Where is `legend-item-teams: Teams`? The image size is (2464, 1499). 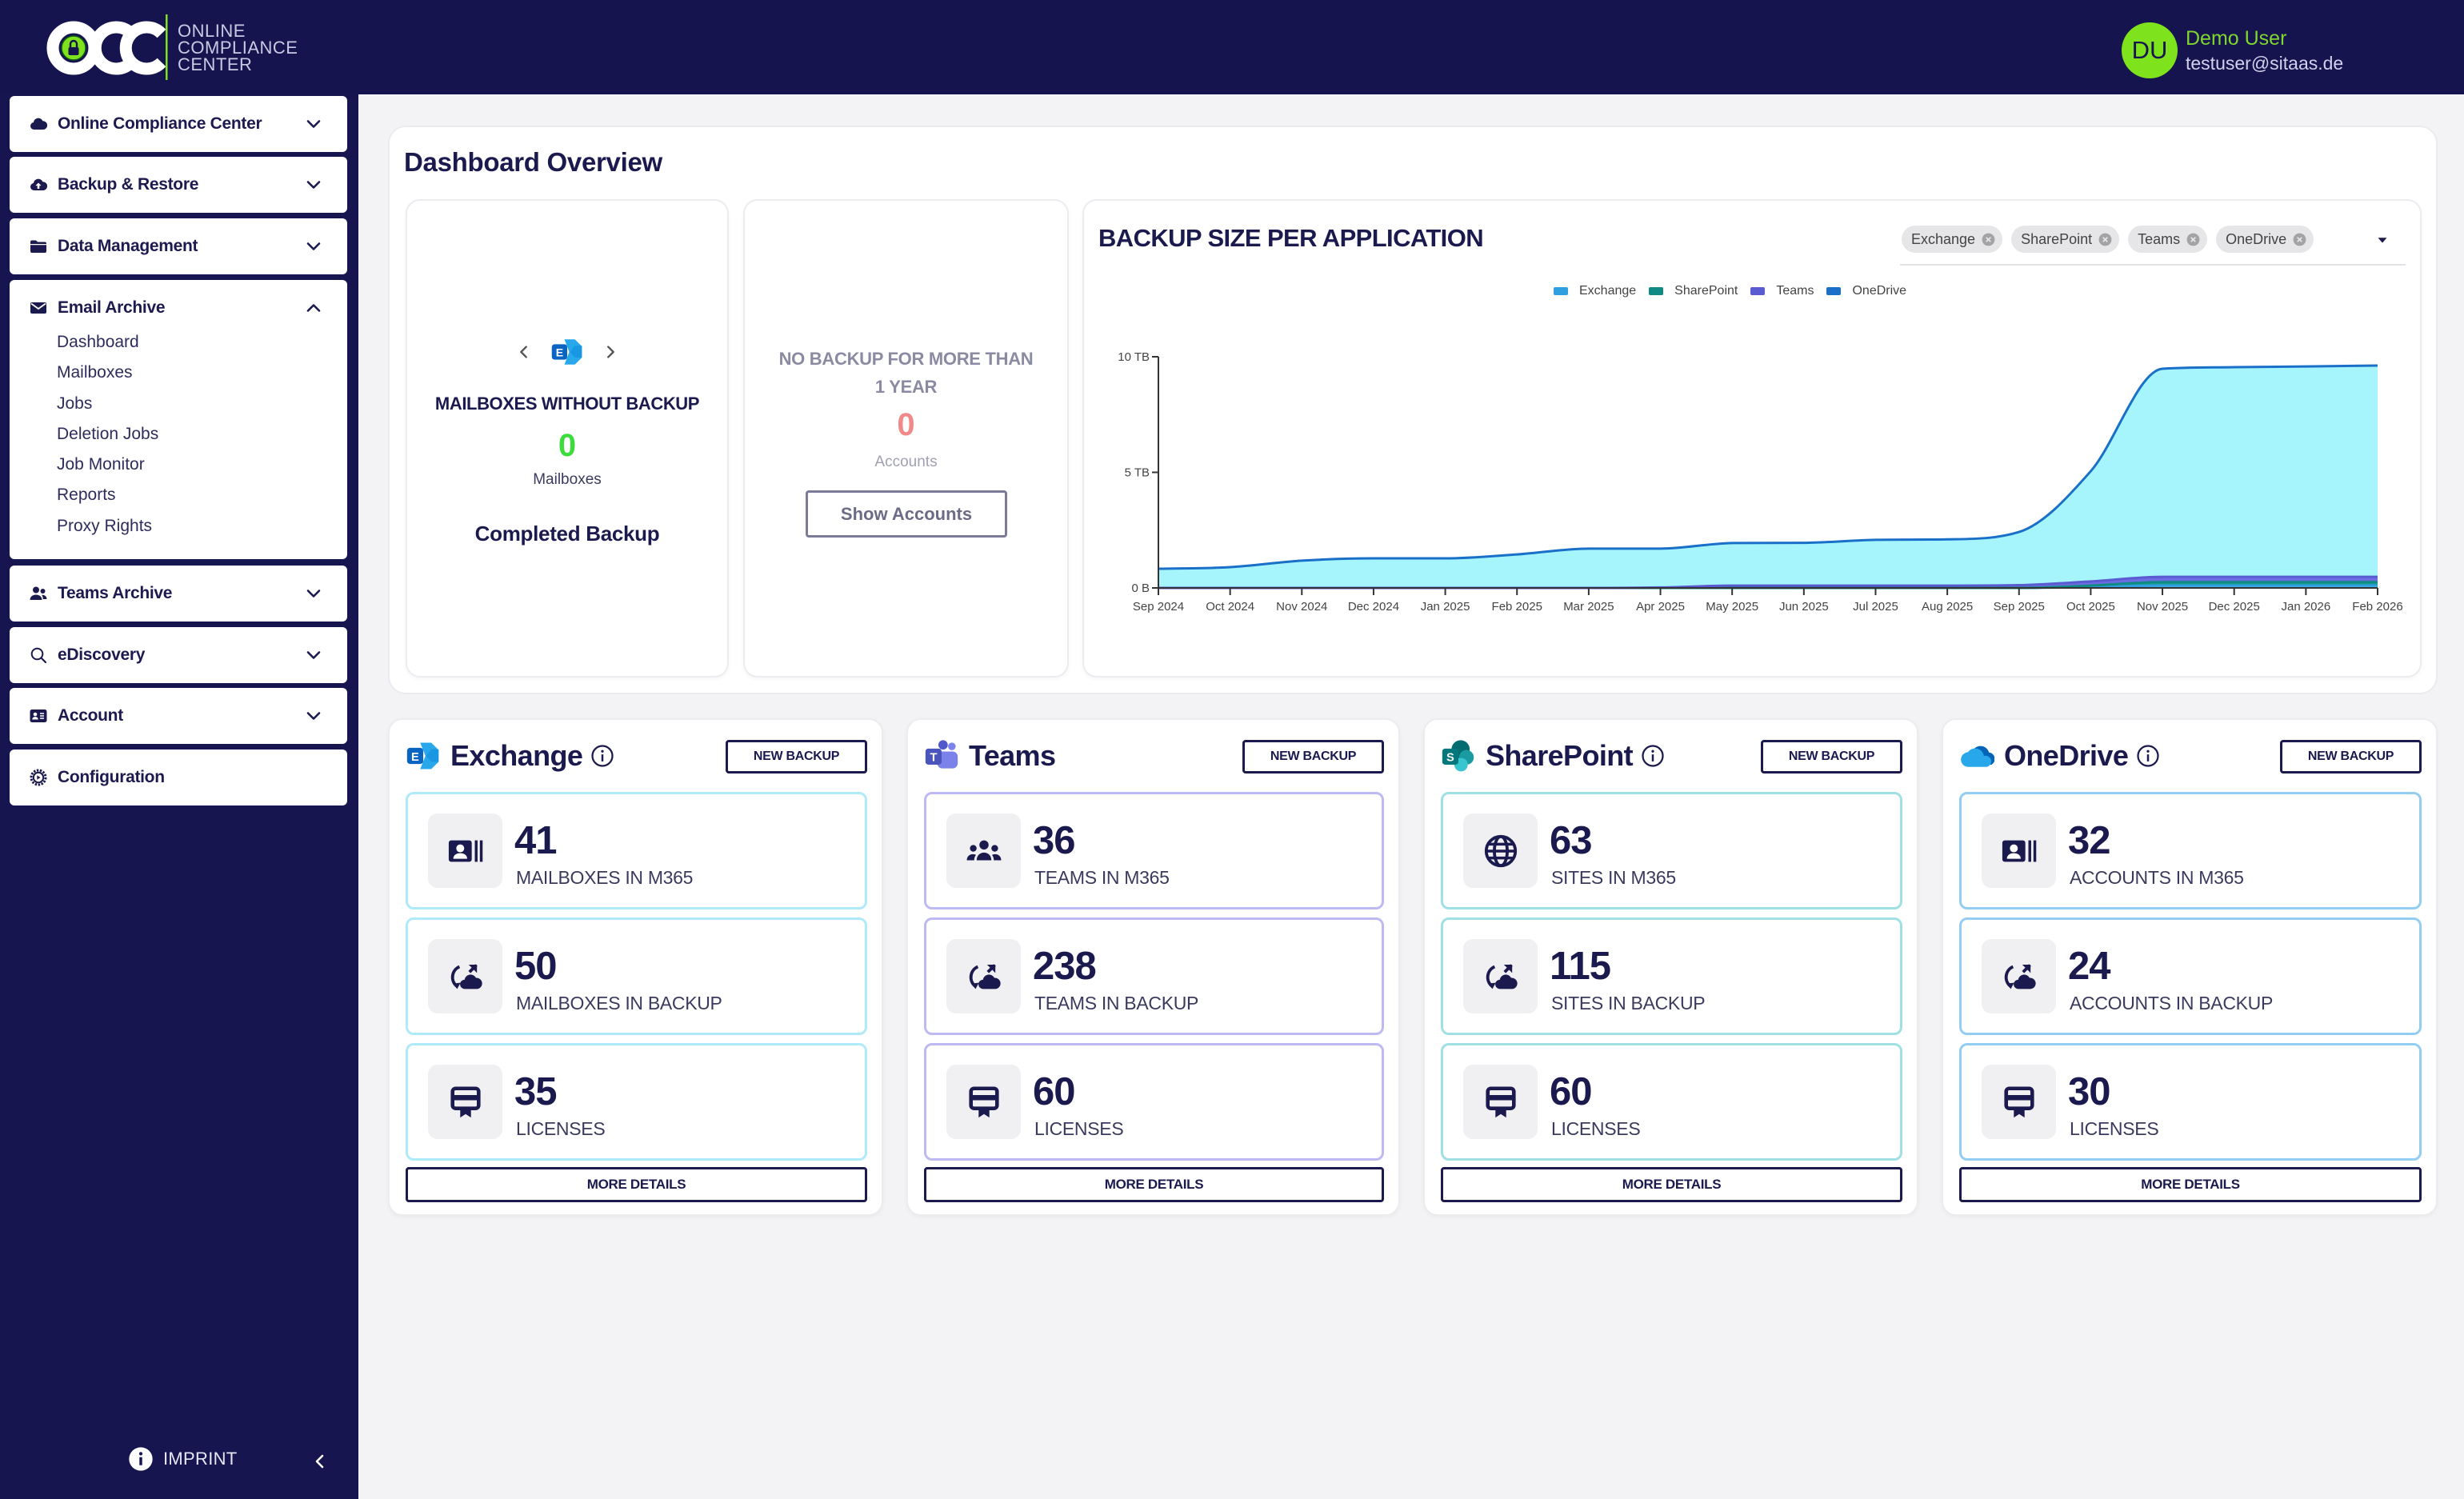
legend-item-teams: Teams is located at coordinates (1782, 291).